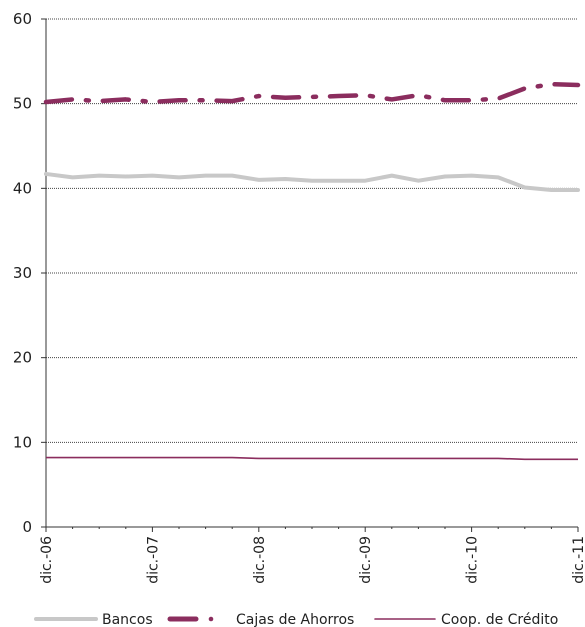 This screenshot has height=627, width=585. I want to click on y-axis-ticks: 0 10 20 30 40 50 60, so click(29, 273).